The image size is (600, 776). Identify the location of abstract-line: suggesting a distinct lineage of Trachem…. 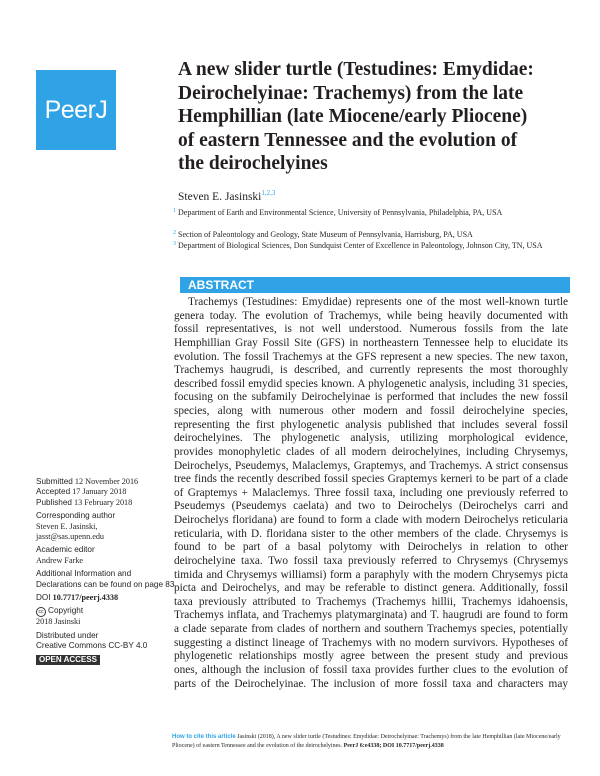
(371, 642).